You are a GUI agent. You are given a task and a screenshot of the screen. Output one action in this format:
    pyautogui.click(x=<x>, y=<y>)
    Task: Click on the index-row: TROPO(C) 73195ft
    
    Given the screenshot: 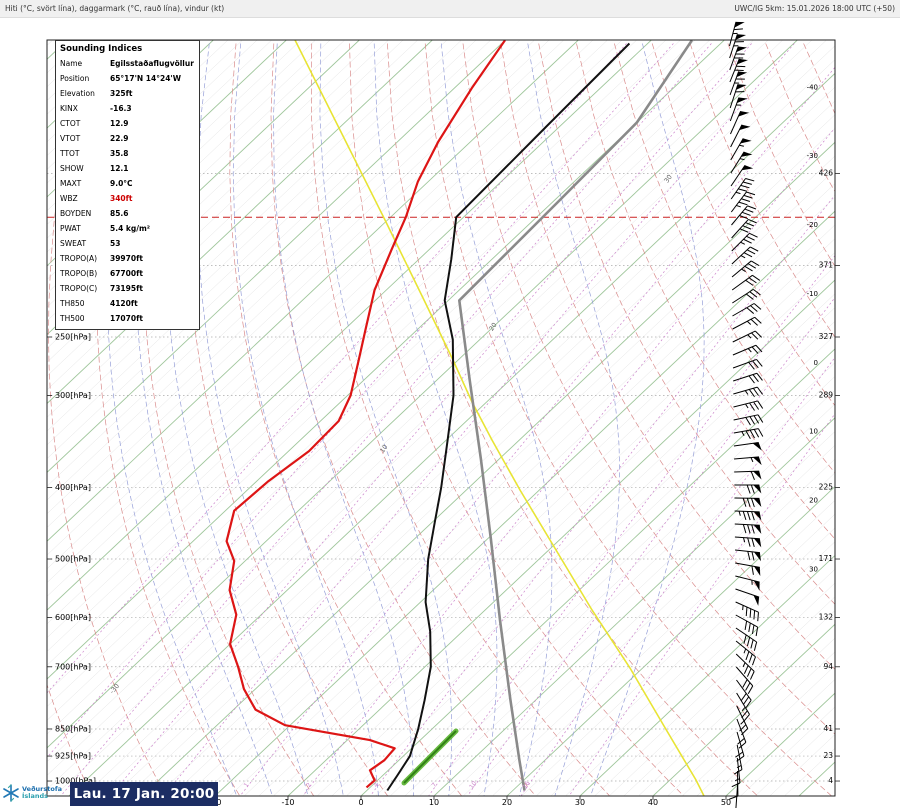 What is the action you would take?
    pyautogui.click(x=127, y=288)
    